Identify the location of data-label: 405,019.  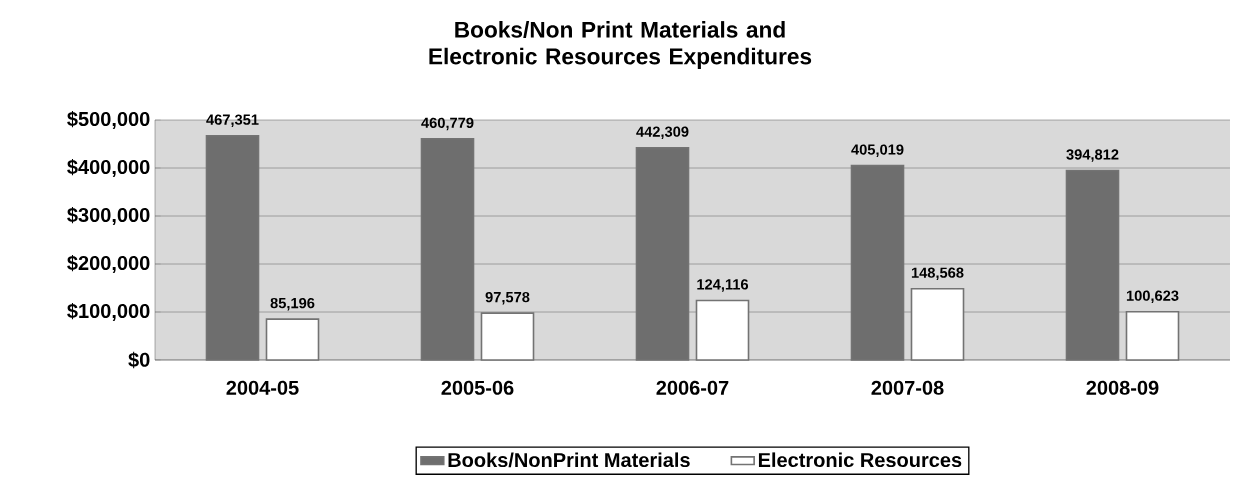
(877, 150).